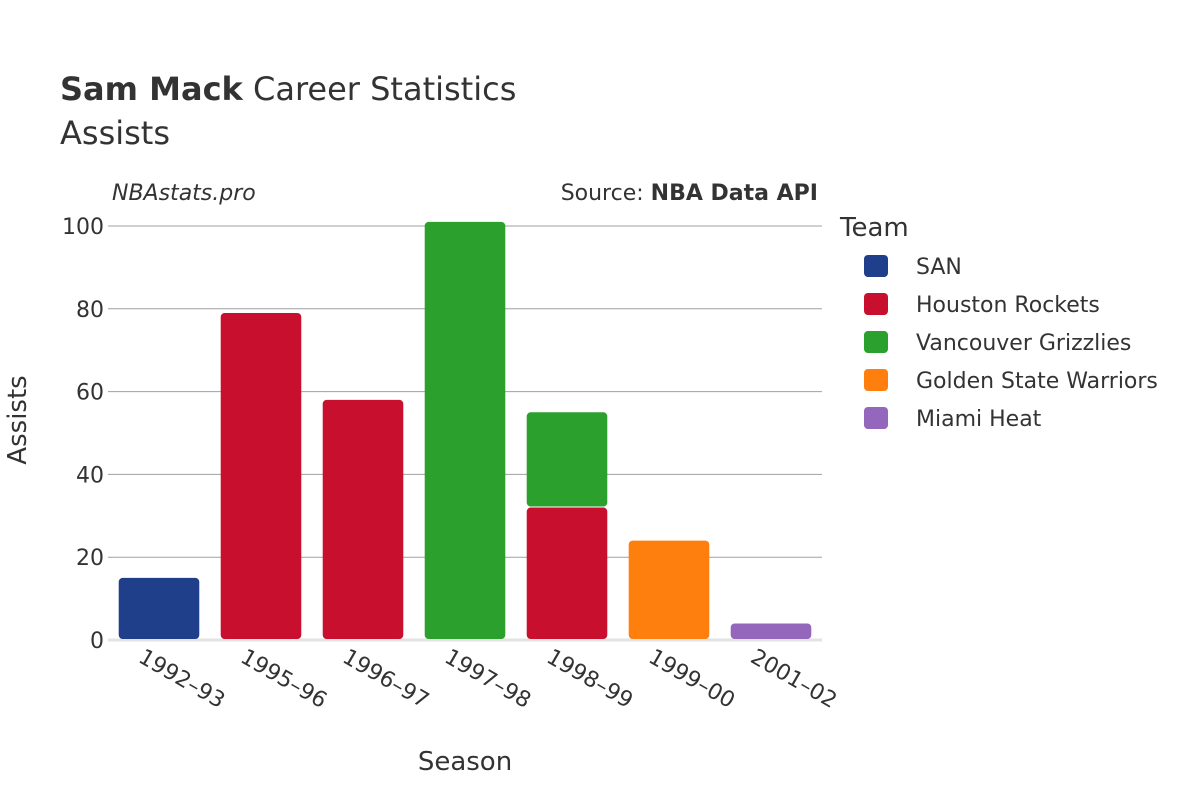 This screenshot has height=800, width=1200. Describe the element at coordinates (606, 193) in the screenshot. I see `source-prefix: Source:` at that location.